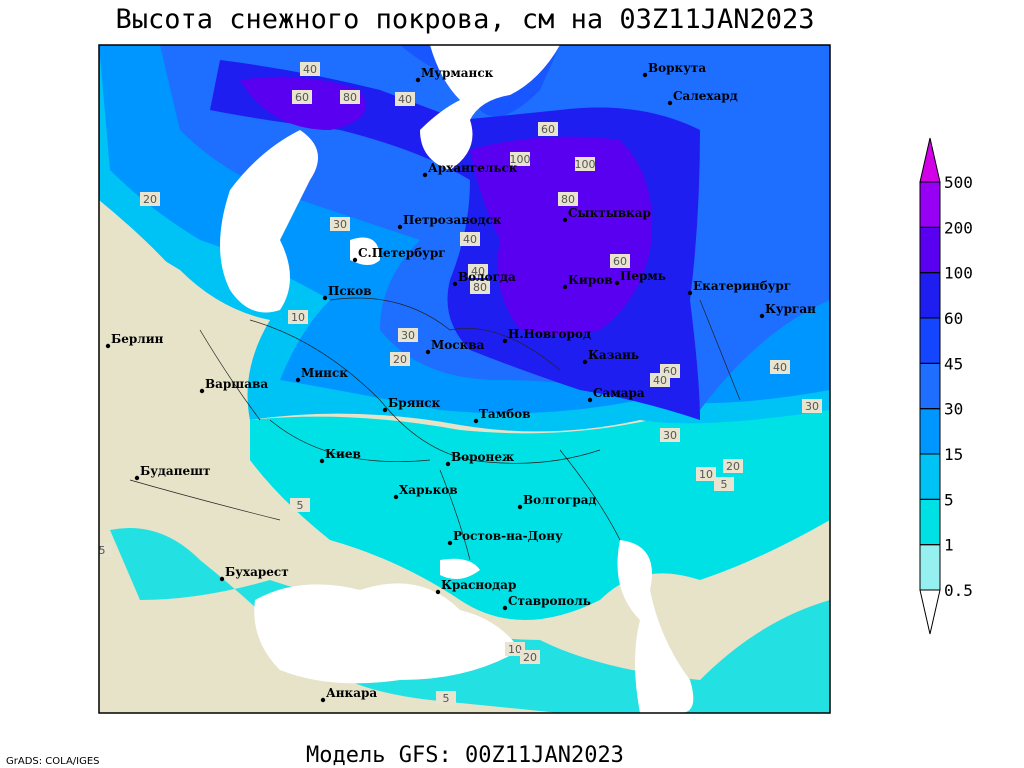 This screenshot has height=768, width=1024. What do you see at coordinates (387, 633) in the screenshot?
I see `black-sea` at bounding box center [387, 633].